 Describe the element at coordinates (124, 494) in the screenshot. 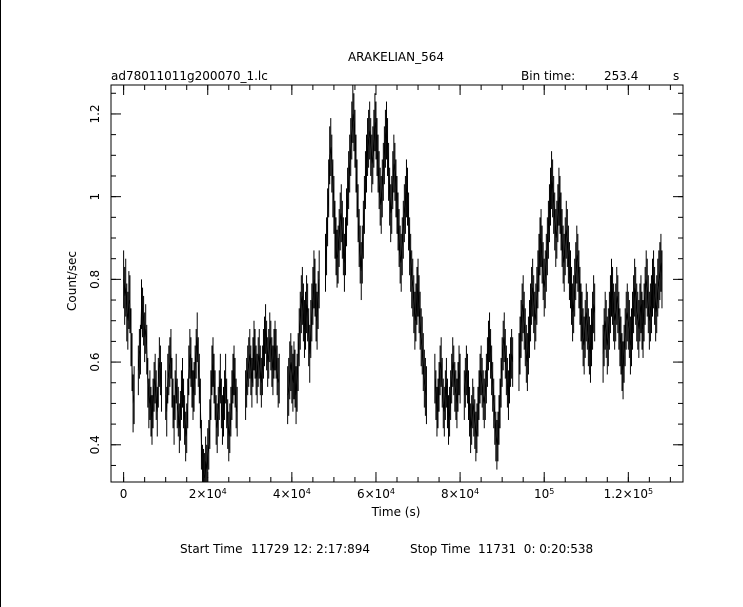

I see `x-tick-label: 0` at that location.